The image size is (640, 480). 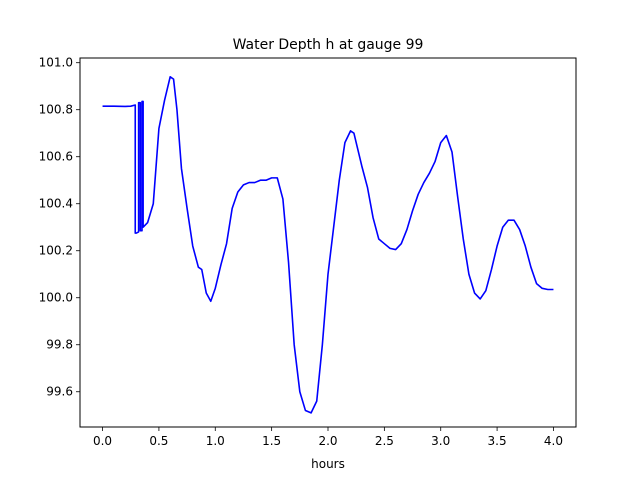 What do you see at coordinates (56, 63) in the screenshot?
I see `y-tick-label: 101.0` at bounding box center [56, 63].